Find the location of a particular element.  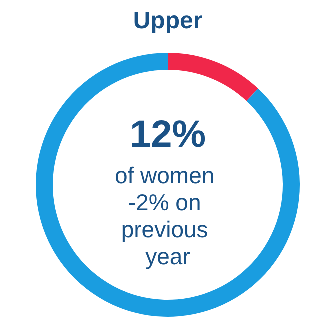

text: of women -2% on previous year is located at coordinates (168, 216).